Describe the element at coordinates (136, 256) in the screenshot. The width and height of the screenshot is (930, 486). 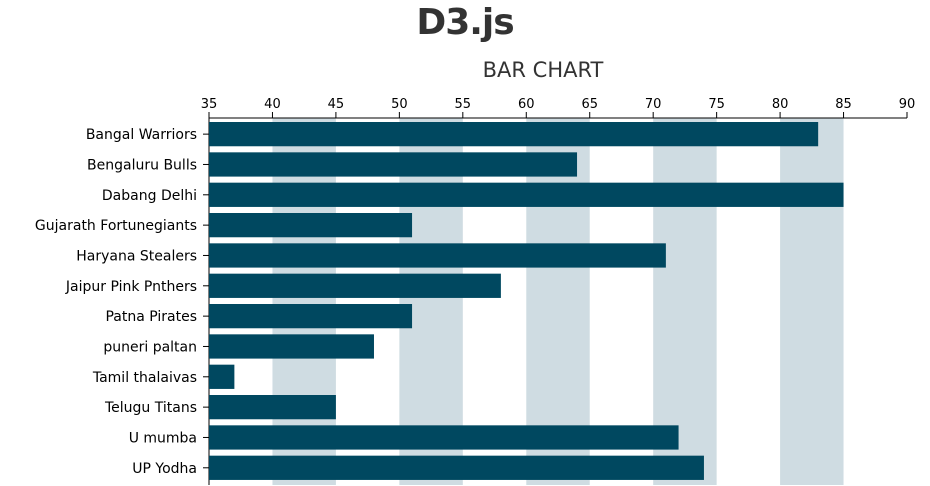
I see `category-label: Haryana Stealers` at that location.